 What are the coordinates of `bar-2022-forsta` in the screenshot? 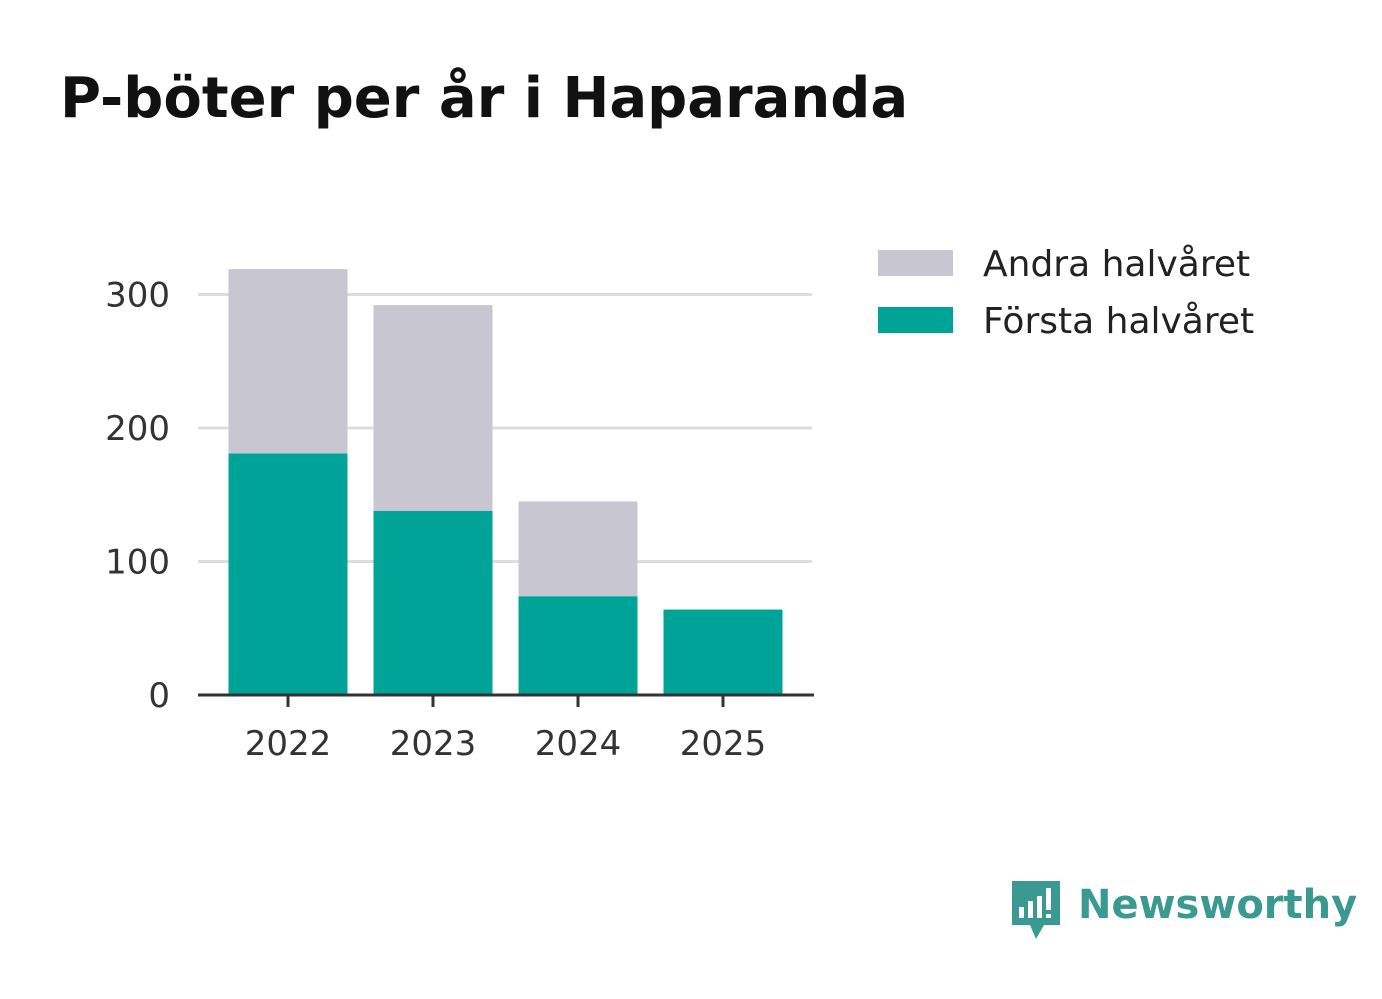 It's located at (288, 574).